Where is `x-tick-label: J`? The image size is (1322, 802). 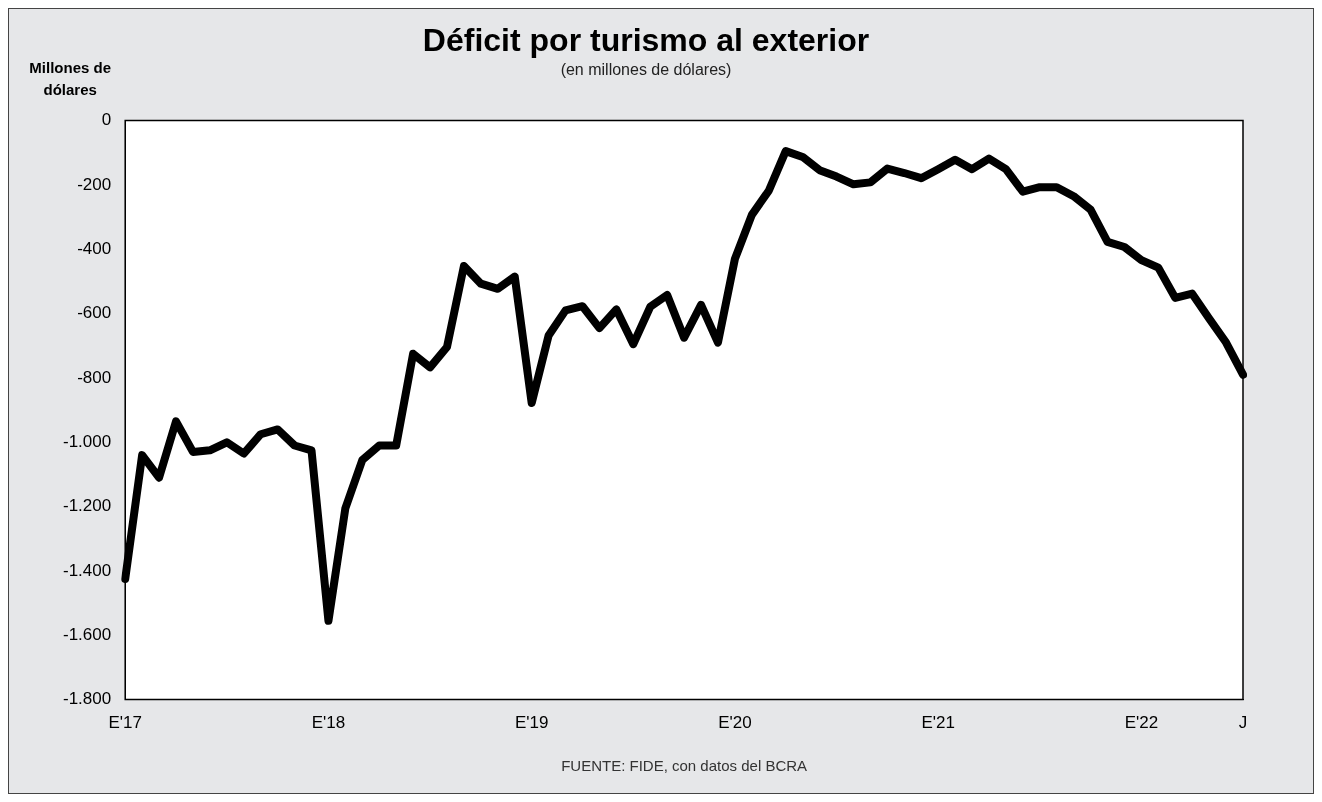
x-tick-label: J is located at coordinates (1243, 723).